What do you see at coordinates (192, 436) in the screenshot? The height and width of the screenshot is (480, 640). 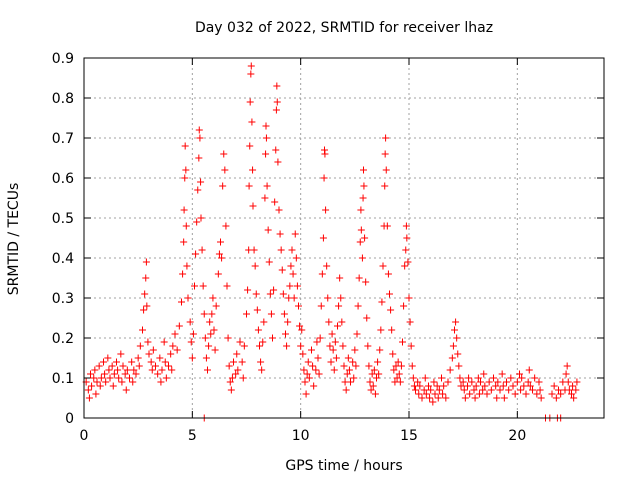 I see `x-tick-label: 5` at bounding box center [192, 436].